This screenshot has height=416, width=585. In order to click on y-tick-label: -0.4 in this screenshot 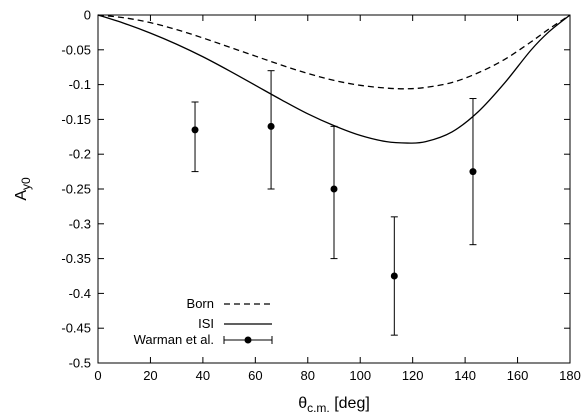, I will do `click(80, 293)`.